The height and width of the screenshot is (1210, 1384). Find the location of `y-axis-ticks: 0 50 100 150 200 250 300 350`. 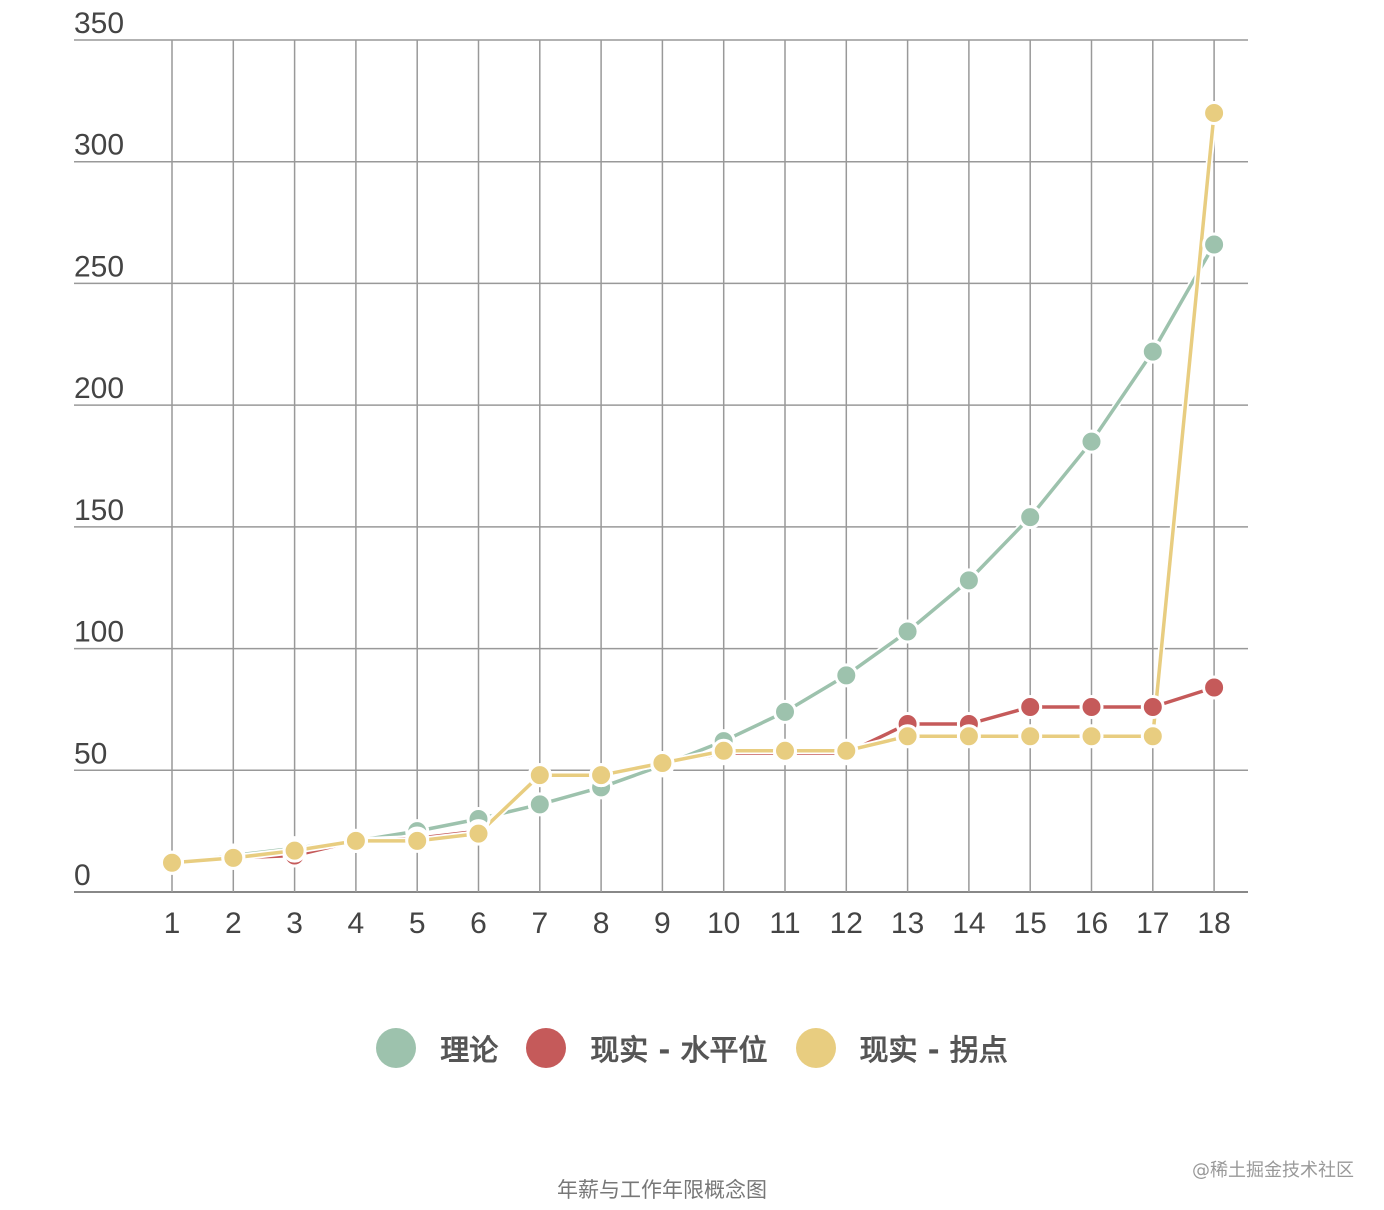

y-axis-ticks: 0 50 100 150 200 250 300 350 is located at coordinates (99, 449).